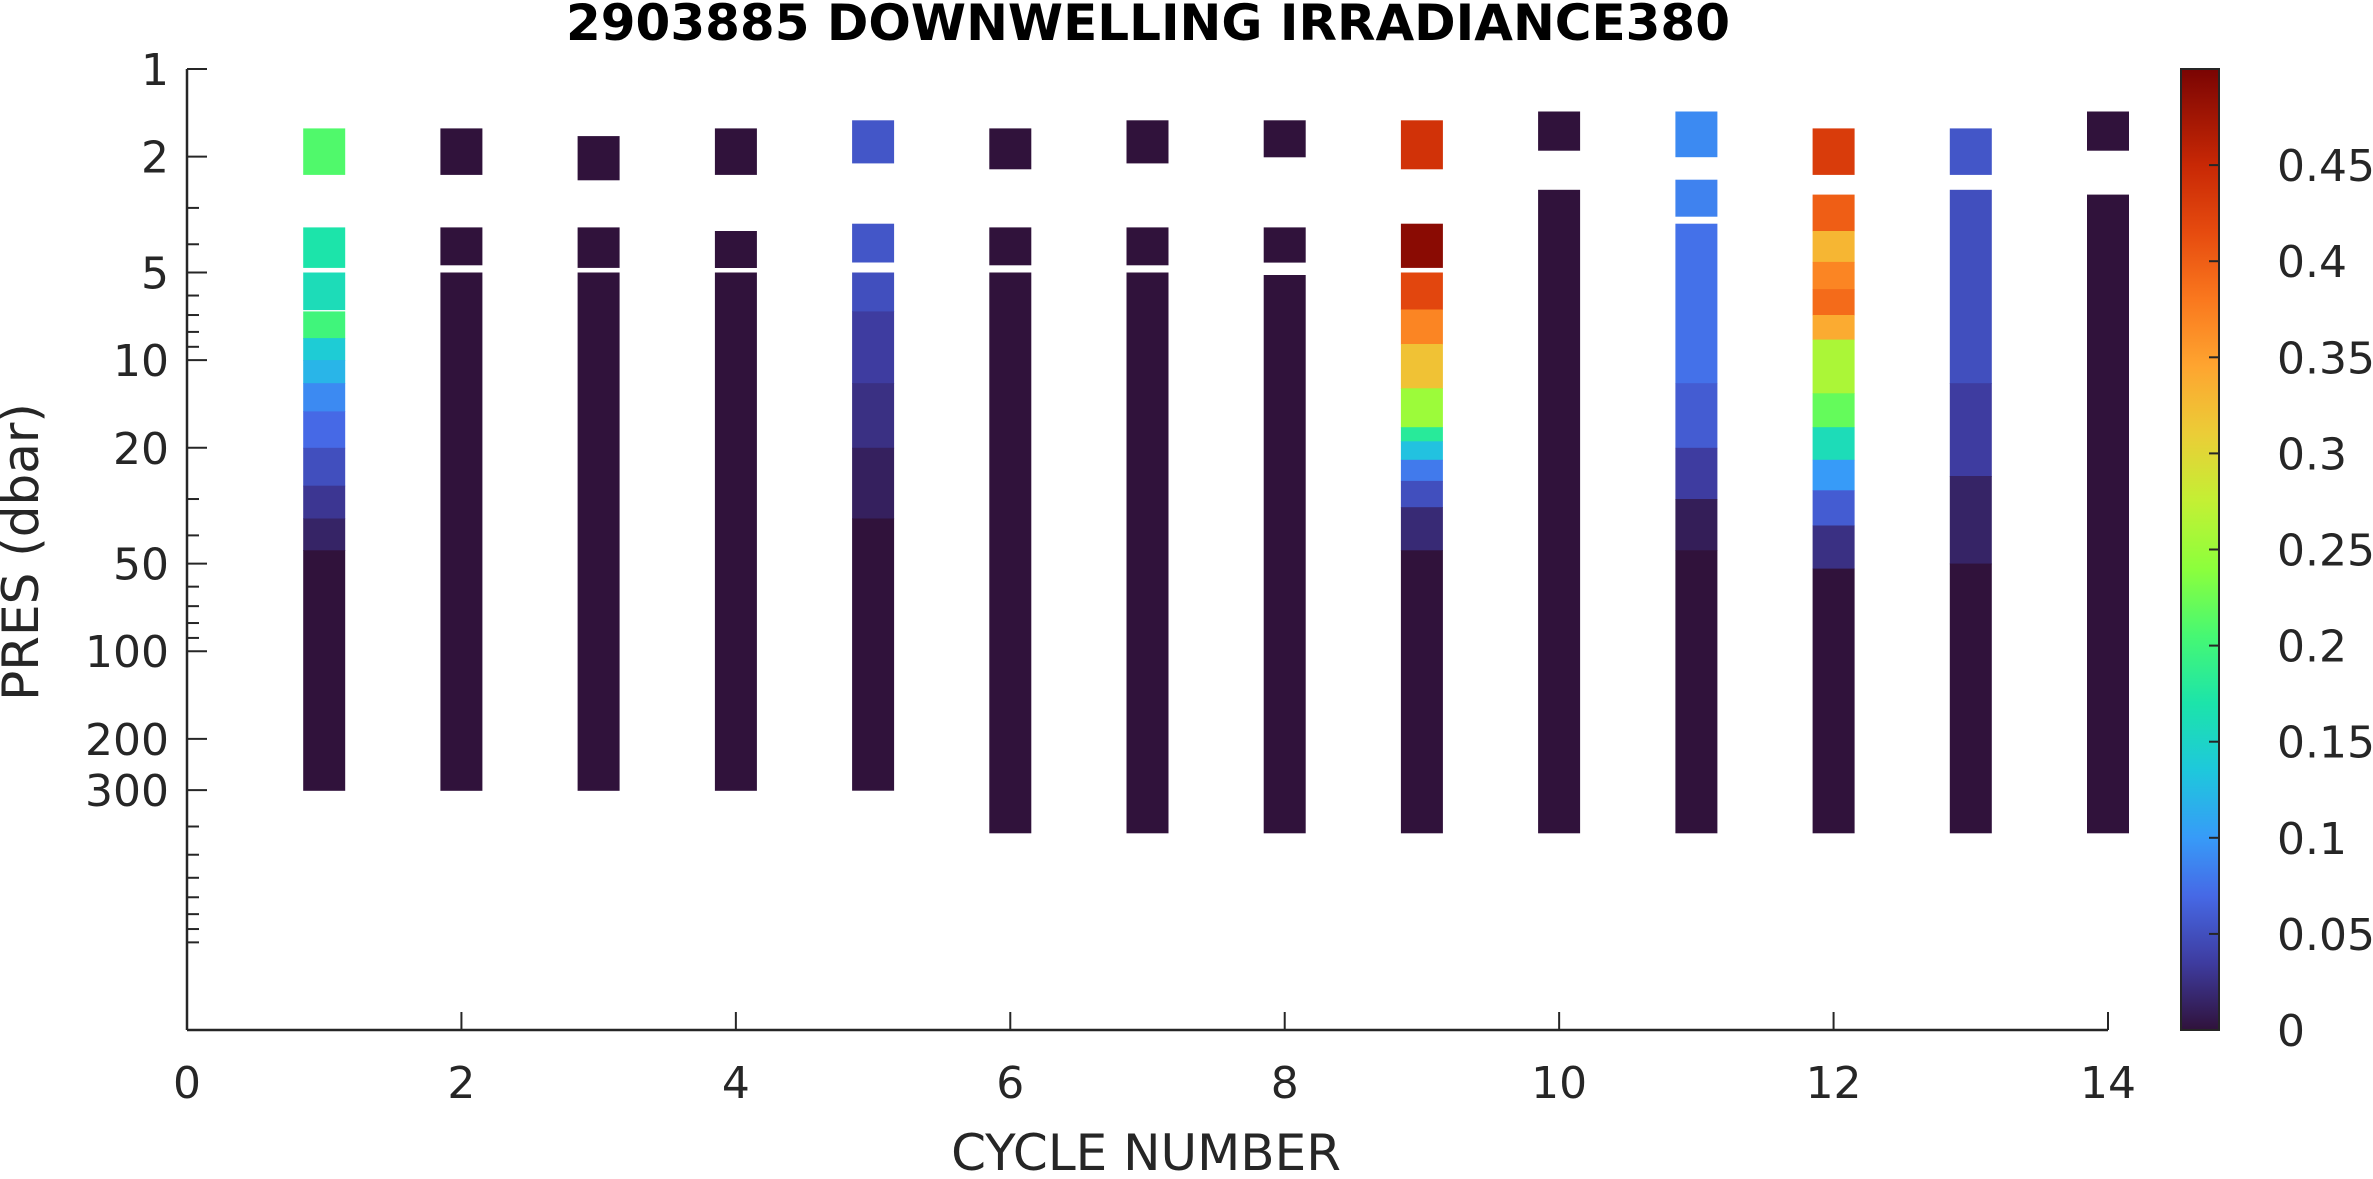  Describe the element at coordinates (2312, 839) in the screenshot. I see `colorbar-tick-label: 0.1` at that location.